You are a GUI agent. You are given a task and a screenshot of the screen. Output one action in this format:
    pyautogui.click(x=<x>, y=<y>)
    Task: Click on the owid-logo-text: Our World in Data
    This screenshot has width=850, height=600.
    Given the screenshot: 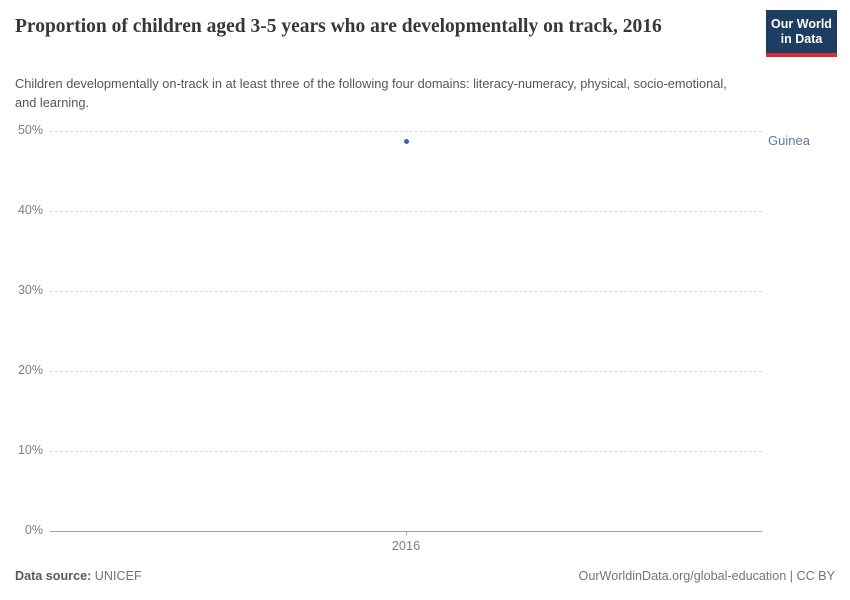 What is the action you would take?
    pyautogui.click(x=801, y=31)
    